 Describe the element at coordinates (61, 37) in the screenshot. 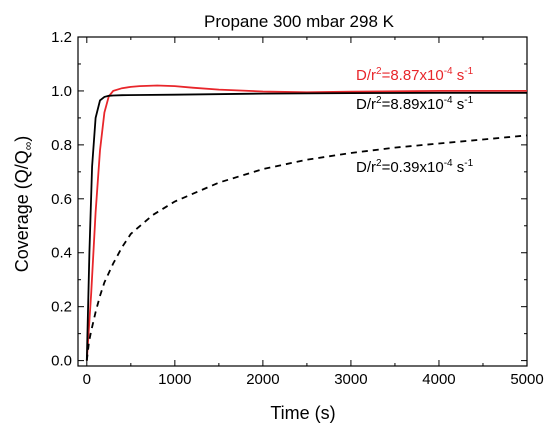

I see `y-tick-label: 1.2` at that location.